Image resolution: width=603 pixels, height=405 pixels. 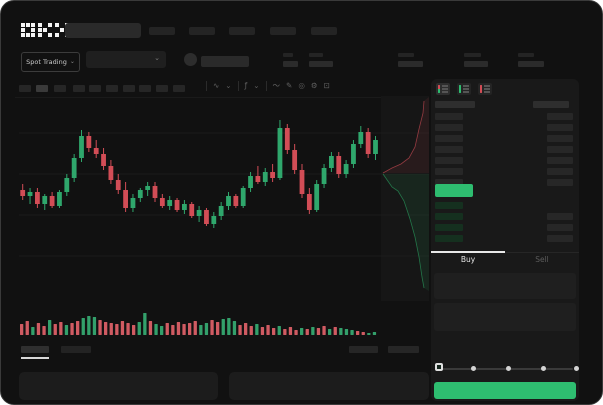 I want to click on toolbar-separator, so click(x=222, y=97).